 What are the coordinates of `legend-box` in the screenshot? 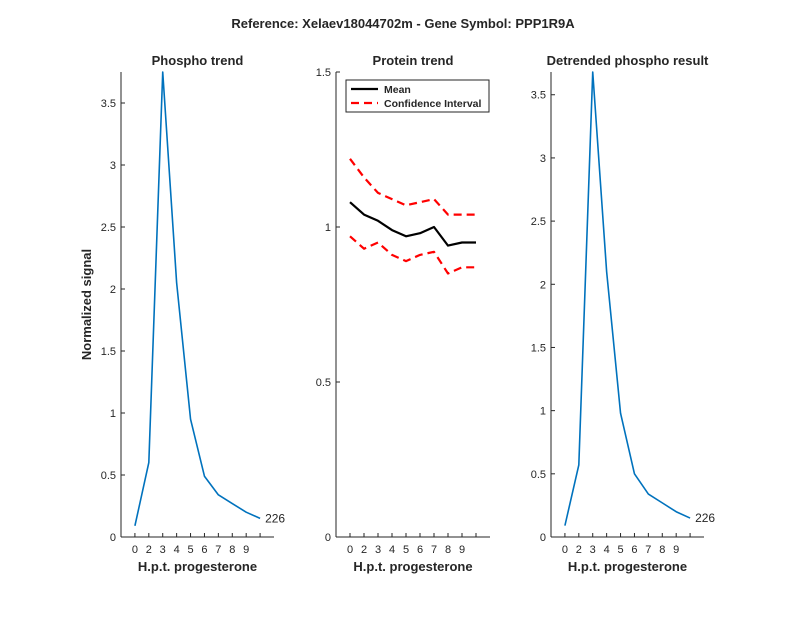 It's located at (417, 96).